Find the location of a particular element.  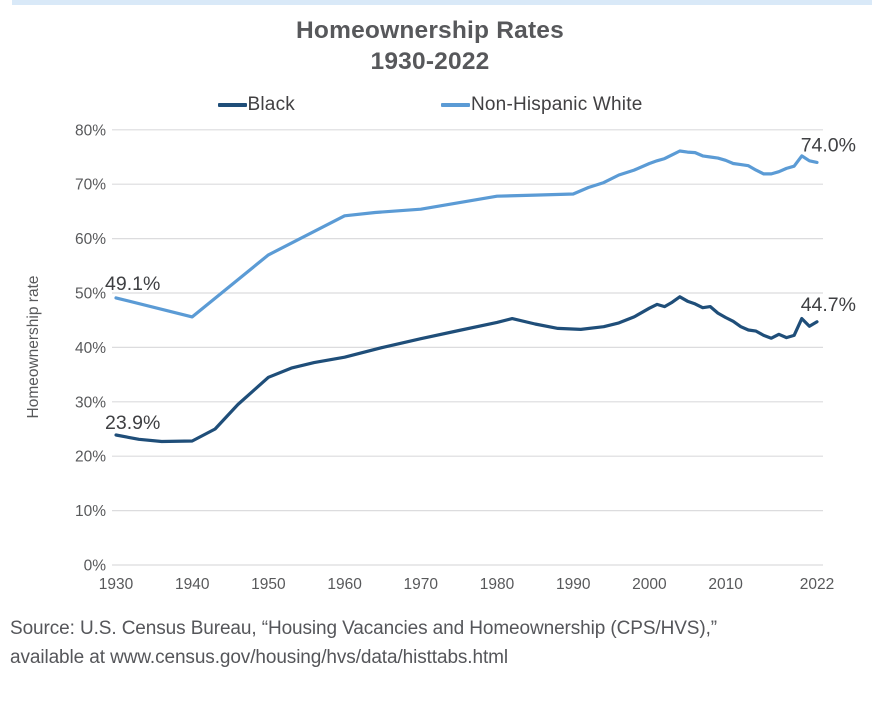

legend-item-non-hispanic-white: Non-Hispanic White is located at coordinates (541, 105).